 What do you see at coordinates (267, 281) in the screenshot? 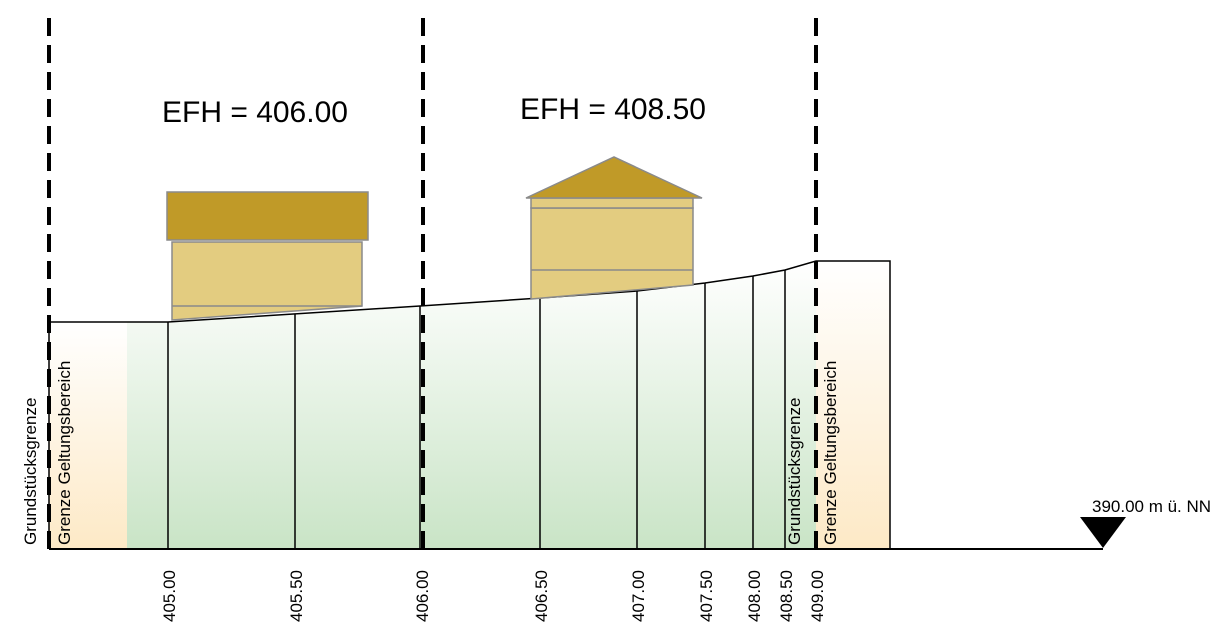
I see `house-left-walls` at bounding box center [267, 281].